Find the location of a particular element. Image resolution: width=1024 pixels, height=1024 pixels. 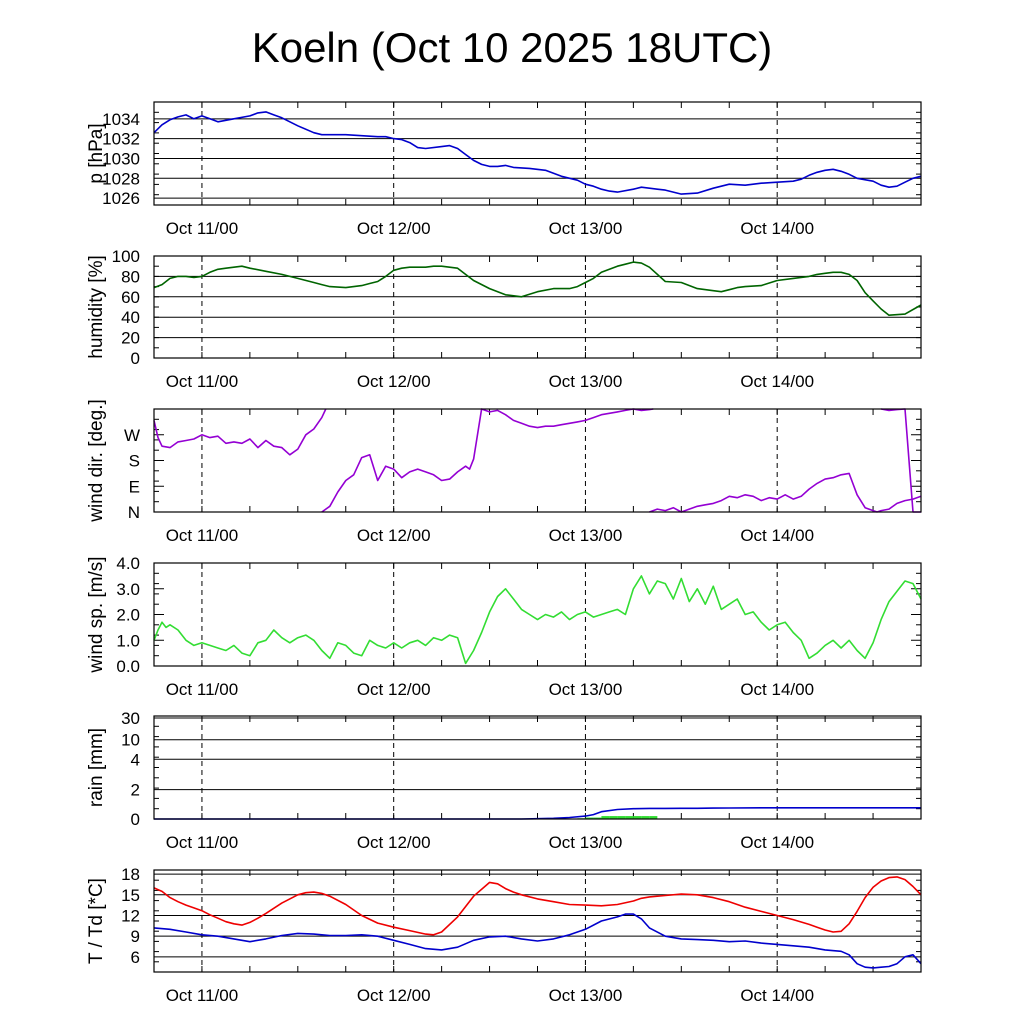

y-tick-label: 18 is located at coordinates (130, 874).